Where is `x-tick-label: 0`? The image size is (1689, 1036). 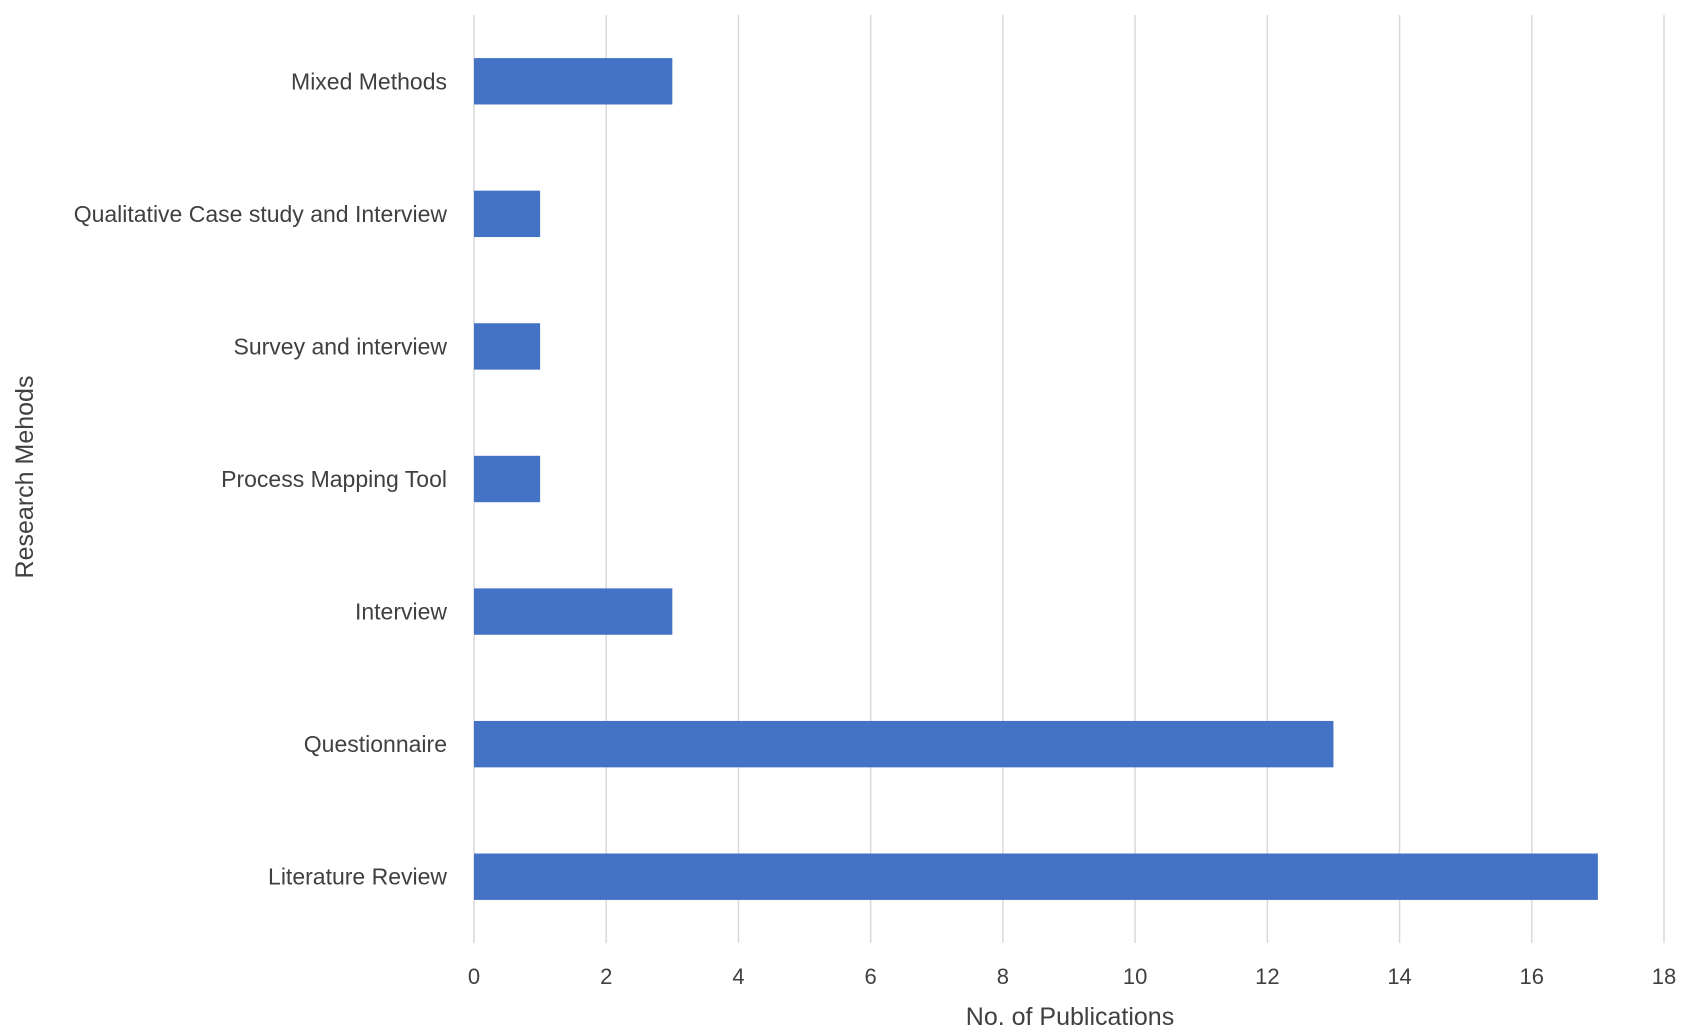 x-tick-label: 0 is located at coordinates (474, 976).